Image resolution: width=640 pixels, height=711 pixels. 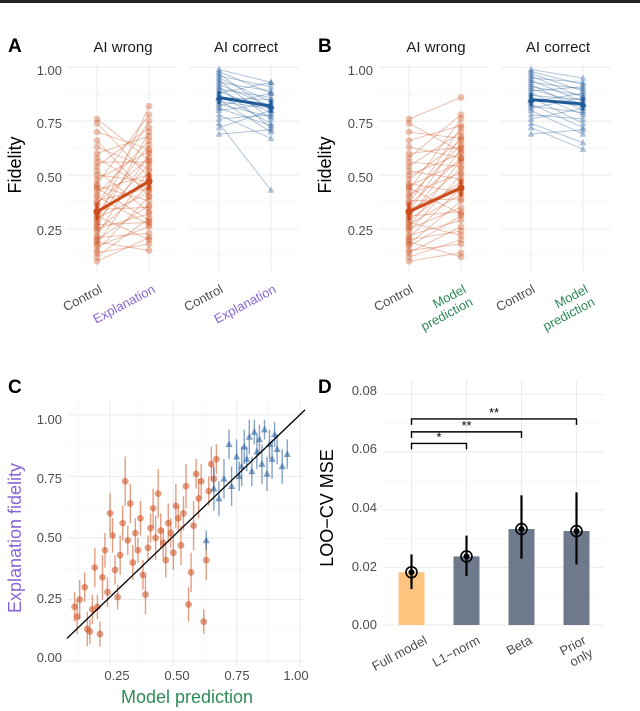 What do you see at coordinates (206, 675) in the screenshot?
I see `panel-c-xticks: 0.25 0.50 0.75 1.00` at bounding box center [206, 675].